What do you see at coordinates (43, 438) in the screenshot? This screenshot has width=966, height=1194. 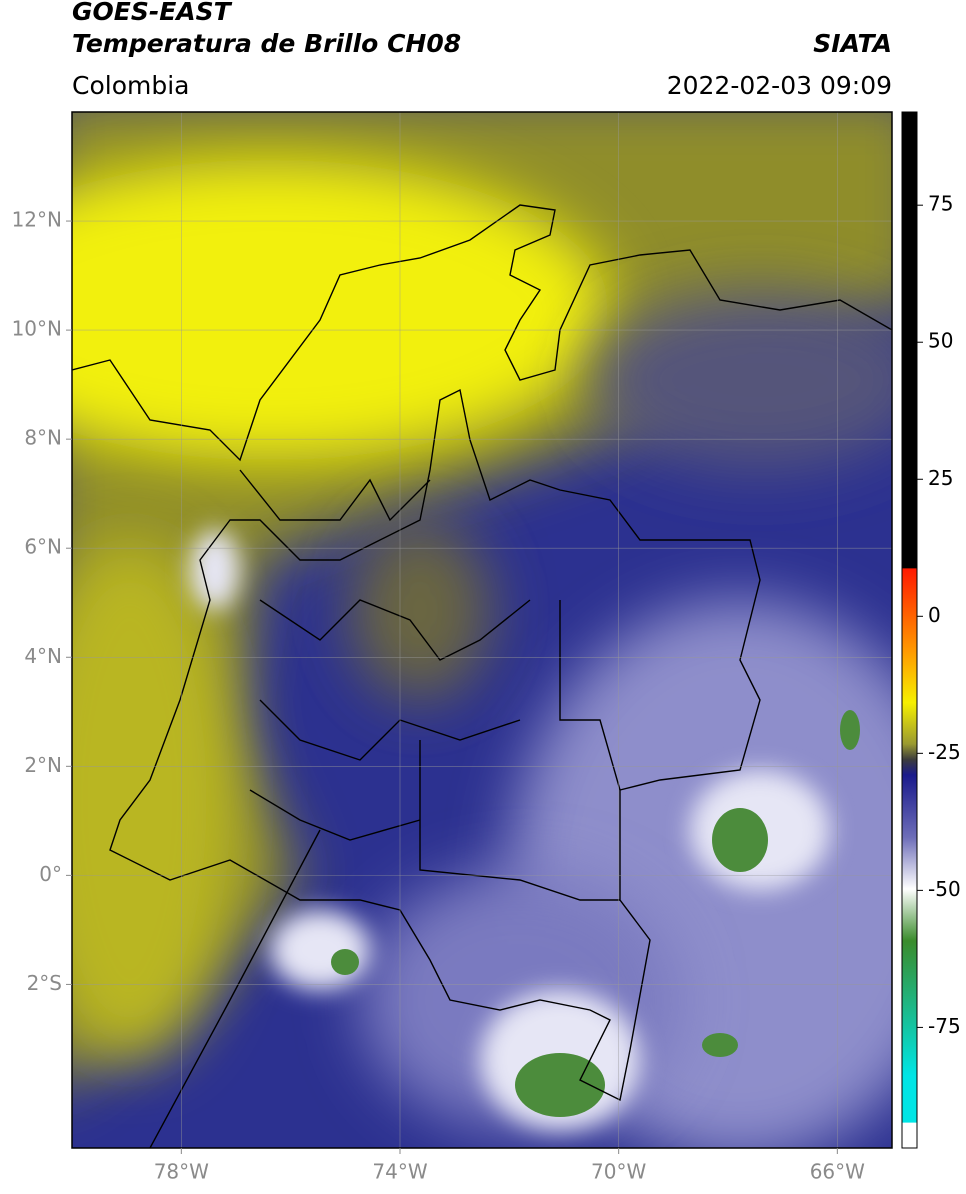 I see `y-tick-label: 8°N` at bounding box center [43, 438].